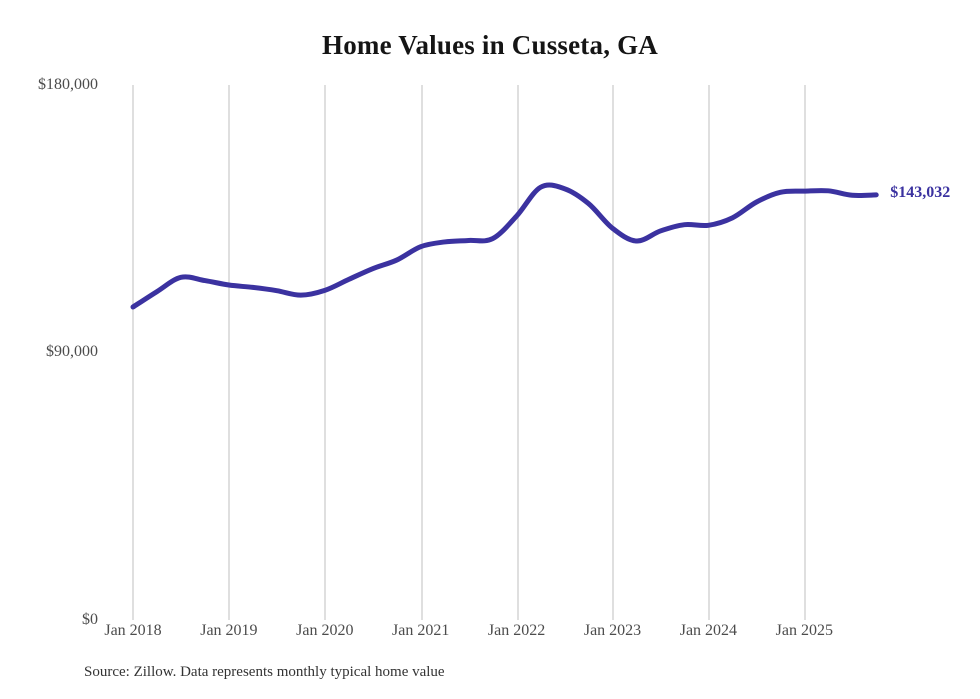 This screenshot has width=980, height=699. What do you see at coordinates (804, 630) in the screenshot?
I see `x-axis-tick-jan-2025: Jan 2025` at bounding box center [804, 630].